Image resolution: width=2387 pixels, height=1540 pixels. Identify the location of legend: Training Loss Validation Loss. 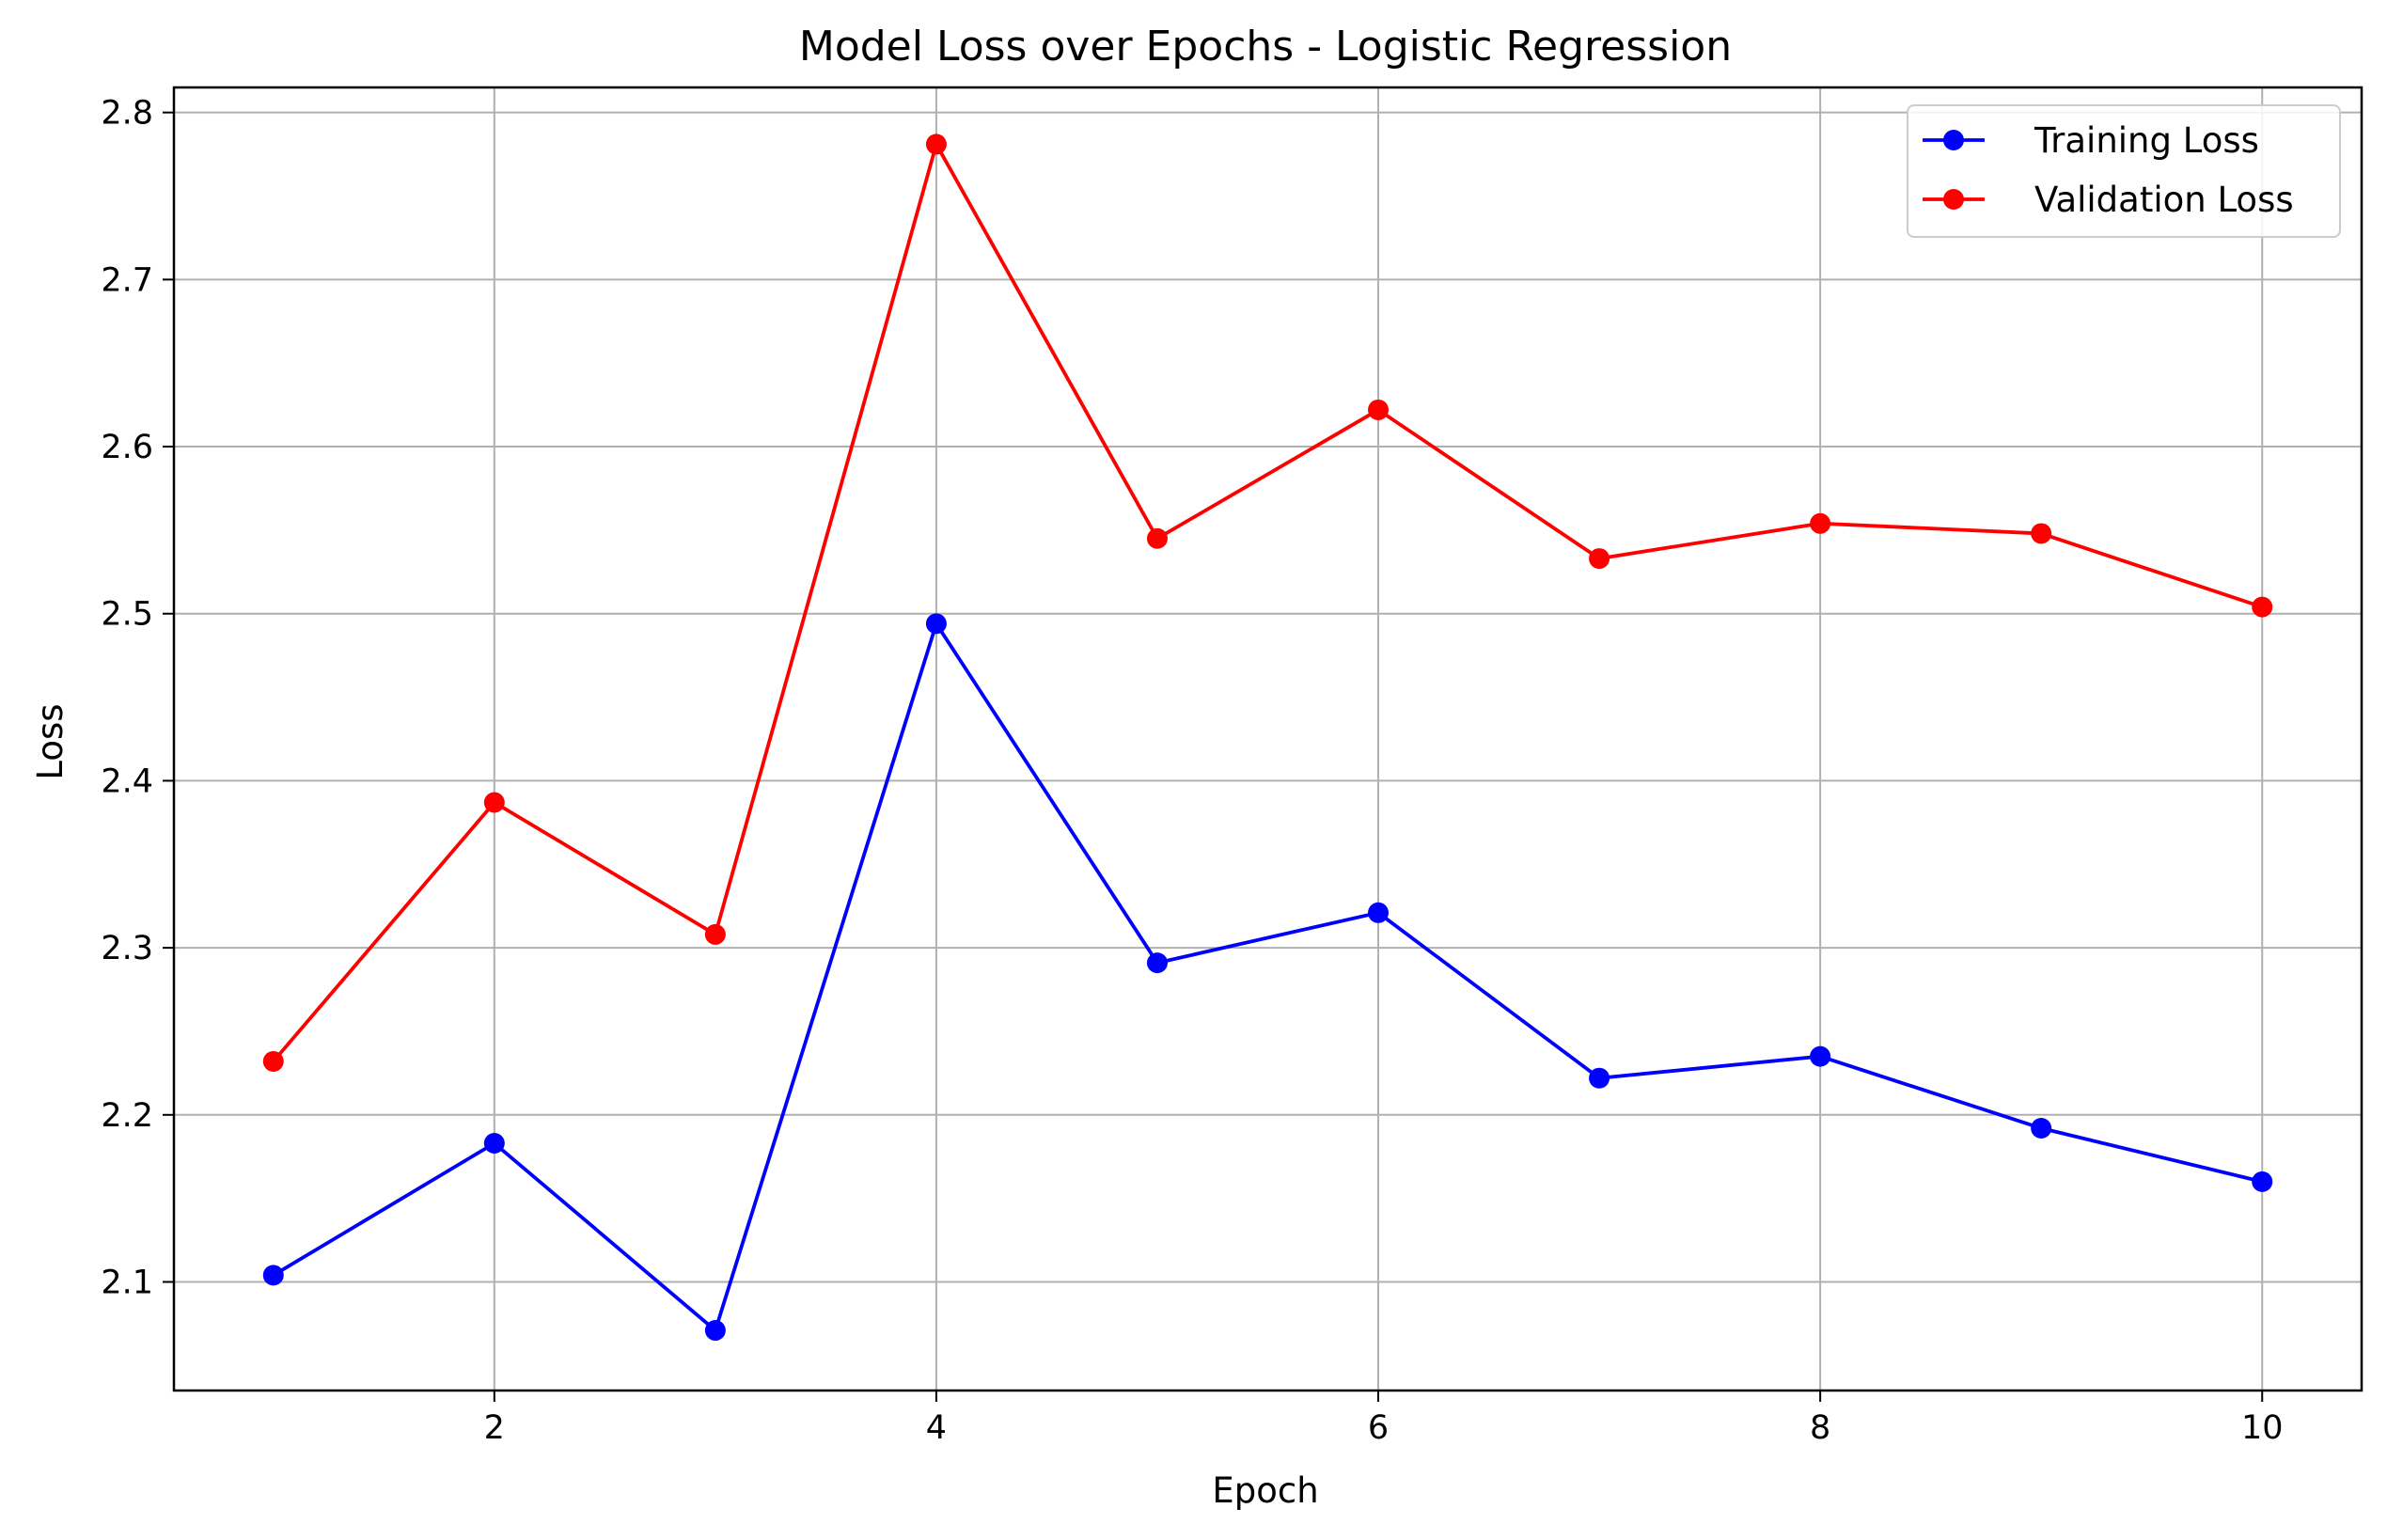
(2124, 171).